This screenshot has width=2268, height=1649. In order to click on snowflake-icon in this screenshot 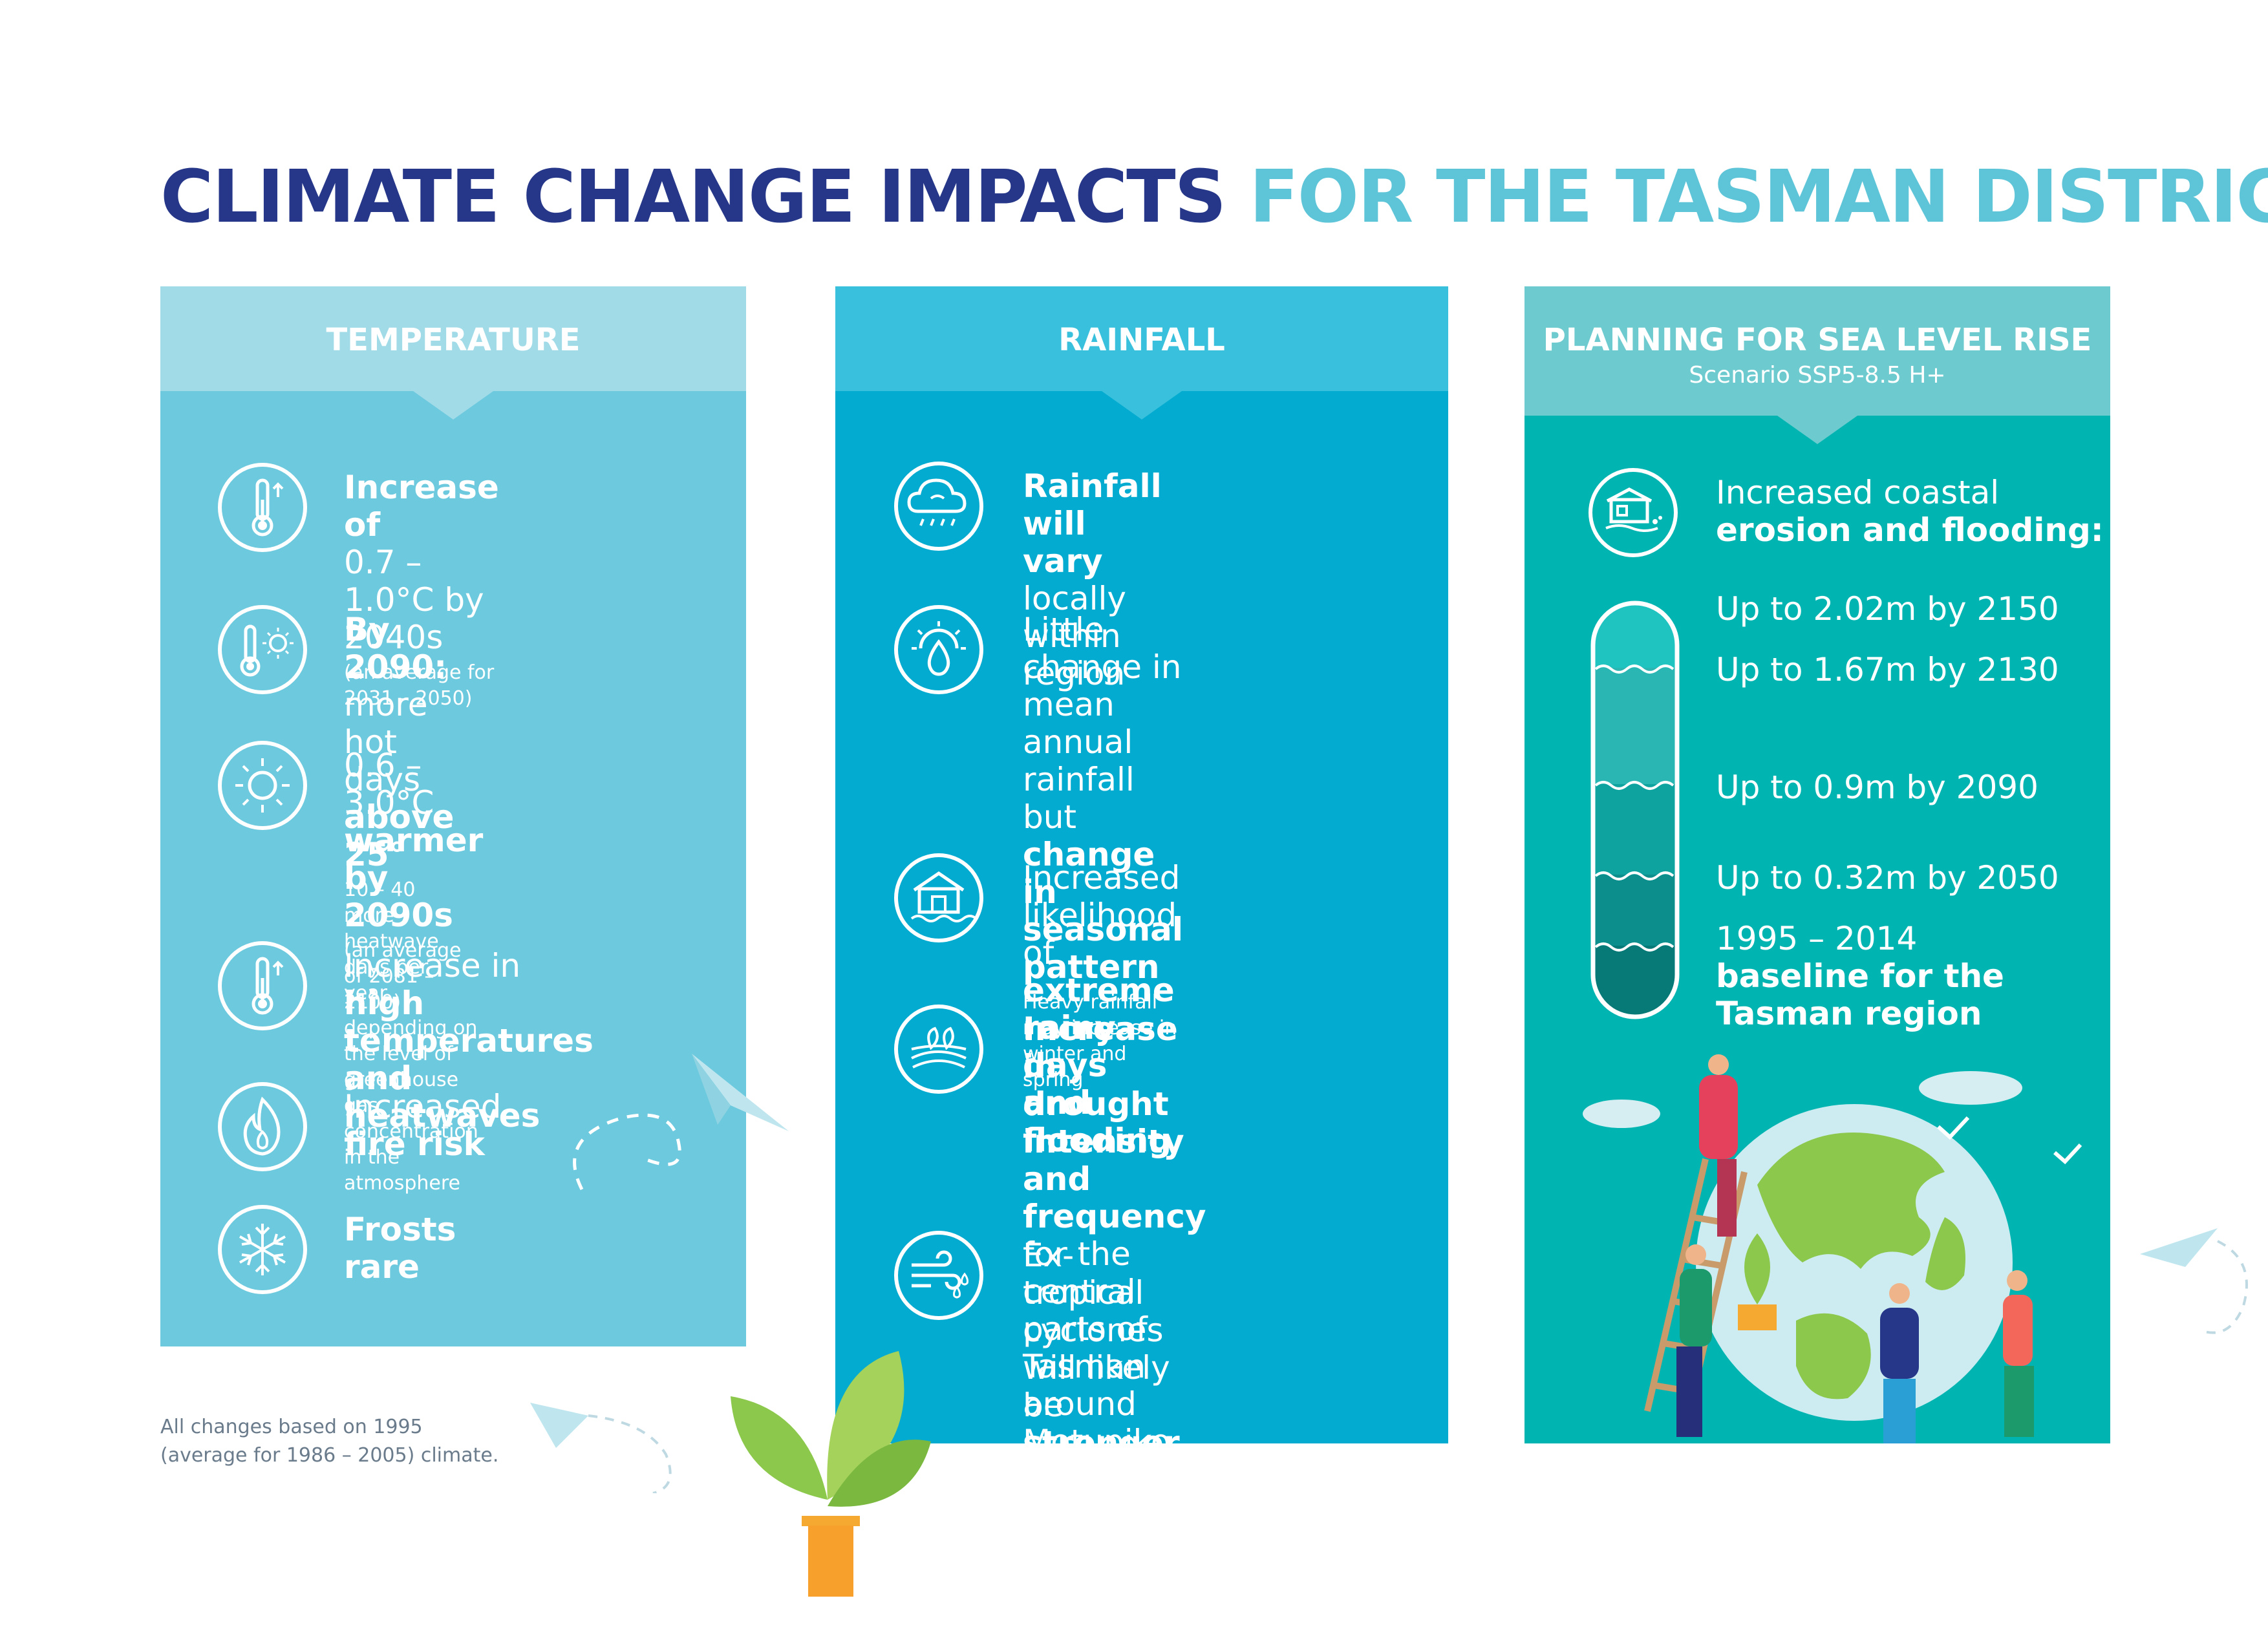, I will do `click(262, 1250)`.